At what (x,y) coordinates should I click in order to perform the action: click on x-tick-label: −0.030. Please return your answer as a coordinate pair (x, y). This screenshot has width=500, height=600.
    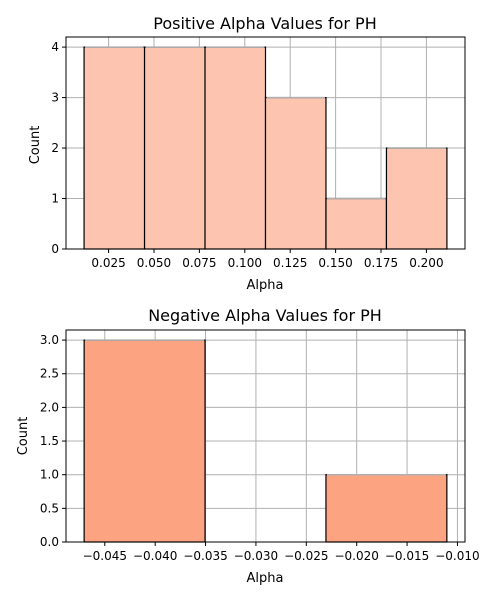
    Looking at the image, I should click on (256, 556).